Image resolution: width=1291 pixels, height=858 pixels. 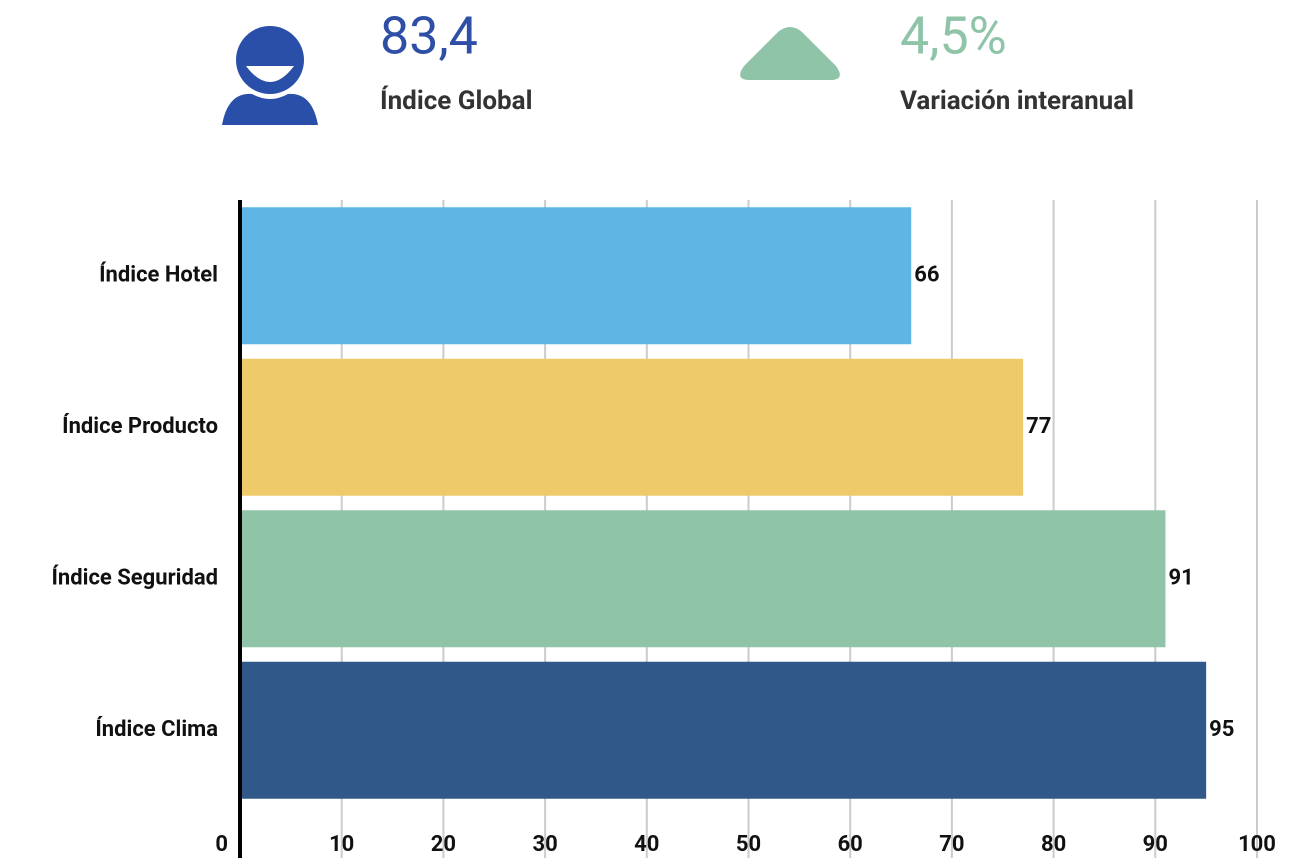 What do you see at coordinates (1180, 578) in the screenshot?
I see `value-label: 91` at bounding box center [1180, 578].